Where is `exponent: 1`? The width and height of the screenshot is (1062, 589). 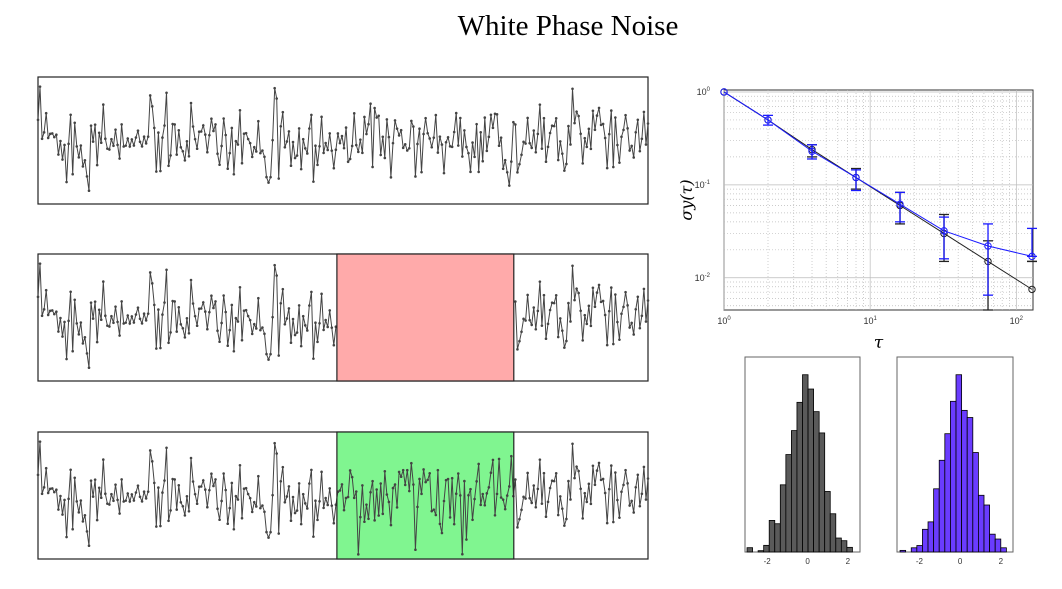 exponent: 1 is located at coordinates (876, 319).